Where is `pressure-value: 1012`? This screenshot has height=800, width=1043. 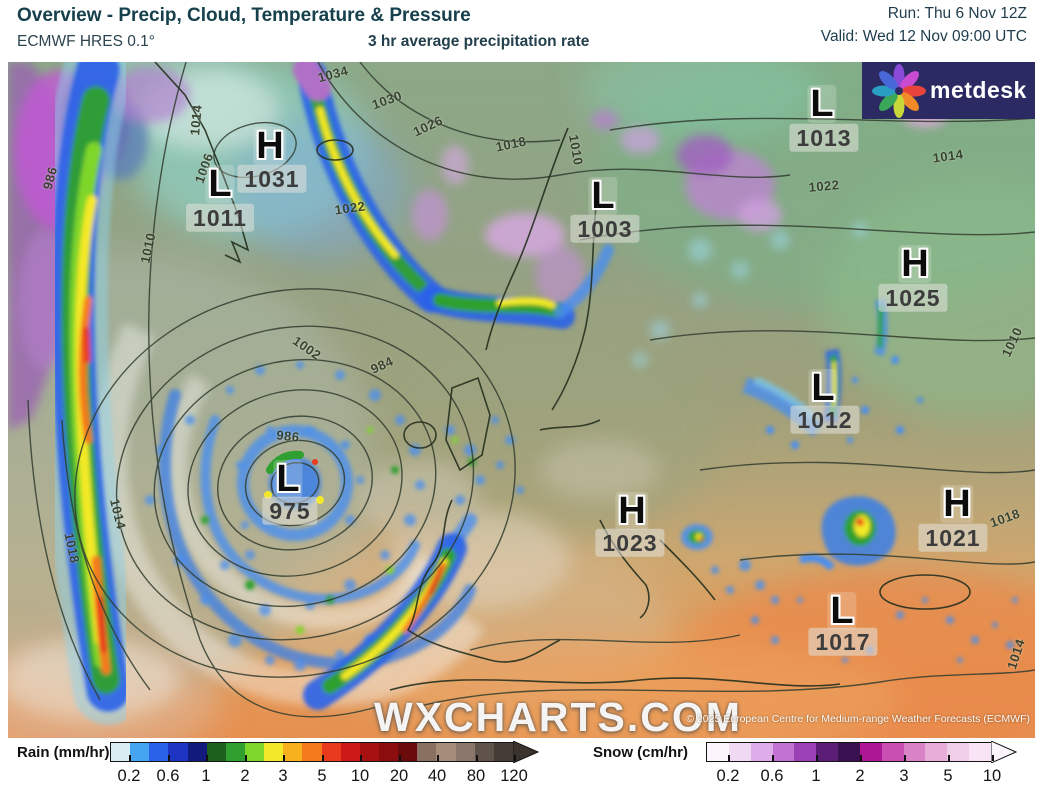
pressure-value: 1012 is located at coordinates (825, 420).